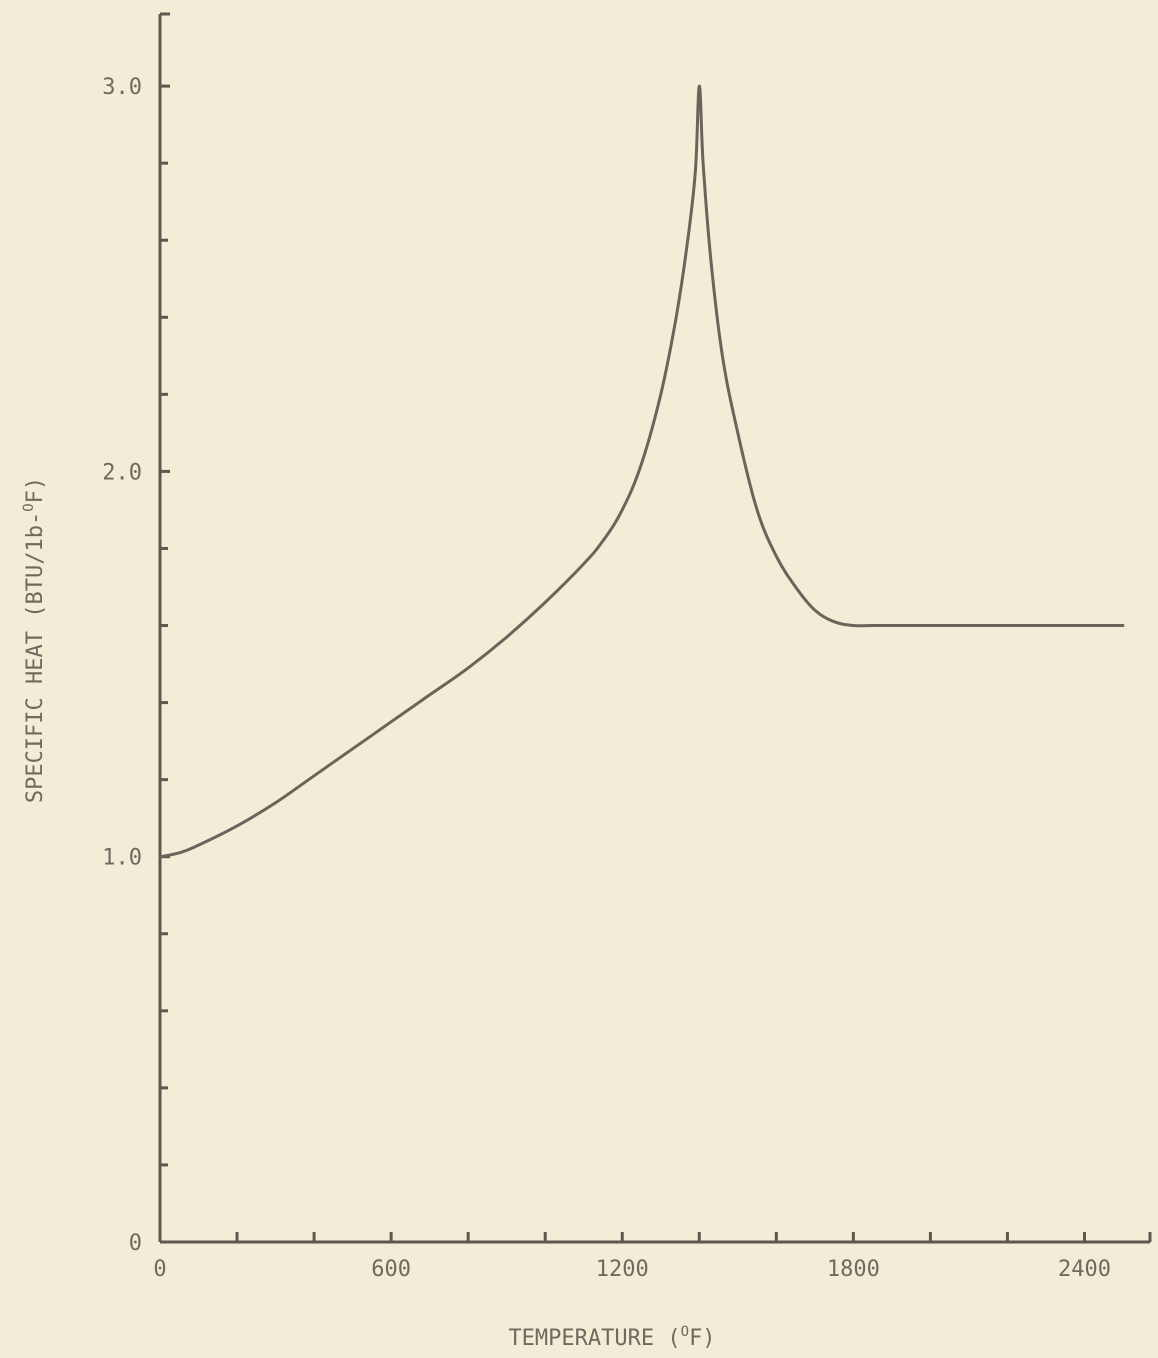 The image size is (1158, 1358). I want to click on y-axis-title: SPECIFIC HEAT (BTU/1b-OF), so click(34, 640).